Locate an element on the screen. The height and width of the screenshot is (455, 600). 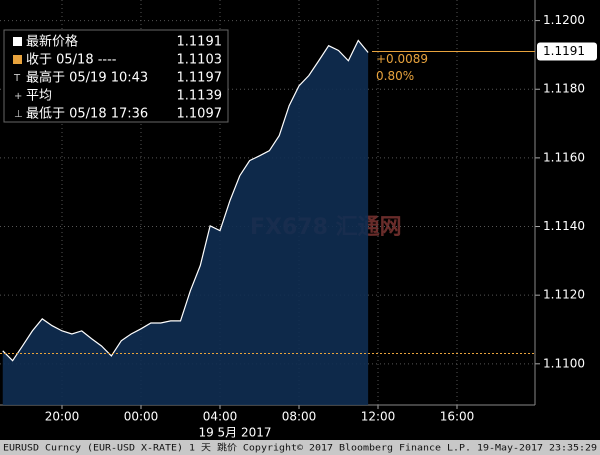
x-tick-label: 00:00 is located at coordinates (141, 417).